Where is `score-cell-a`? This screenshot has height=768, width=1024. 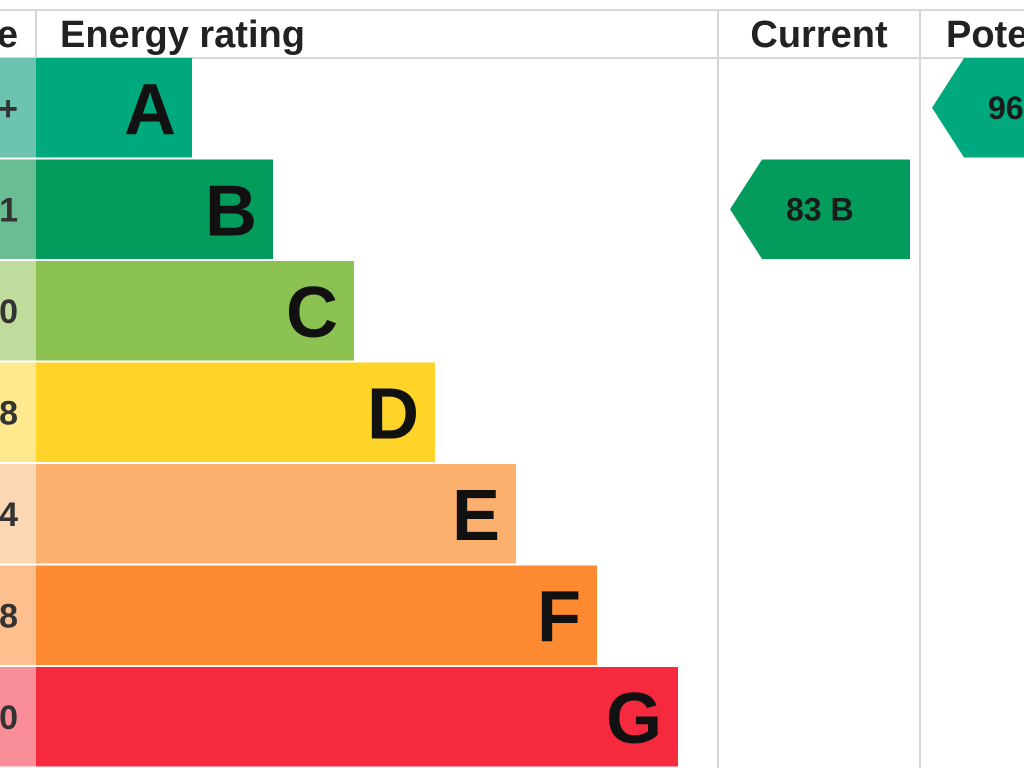 score-cell-a is located at coordinates (18, 108).